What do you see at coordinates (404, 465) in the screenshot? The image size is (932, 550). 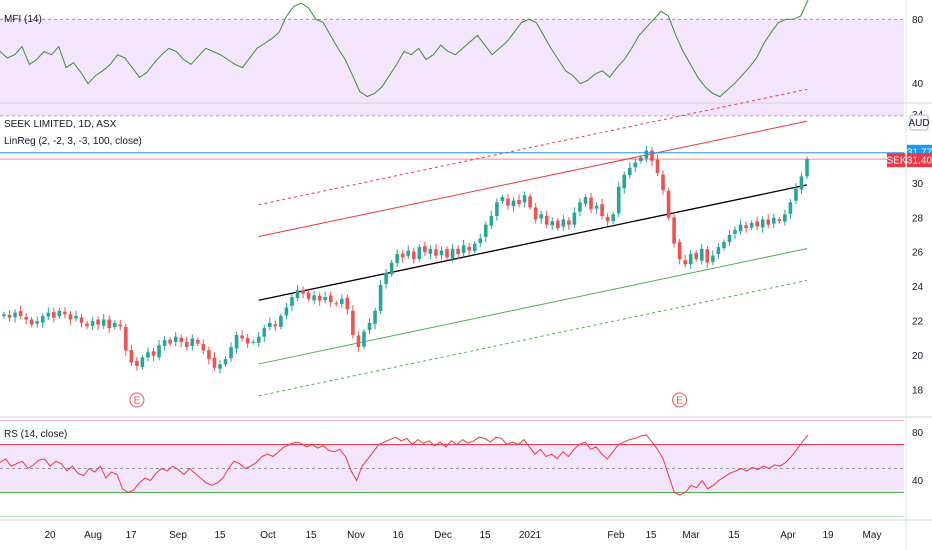 I see `rs-line` at bounding box center [404, 465].